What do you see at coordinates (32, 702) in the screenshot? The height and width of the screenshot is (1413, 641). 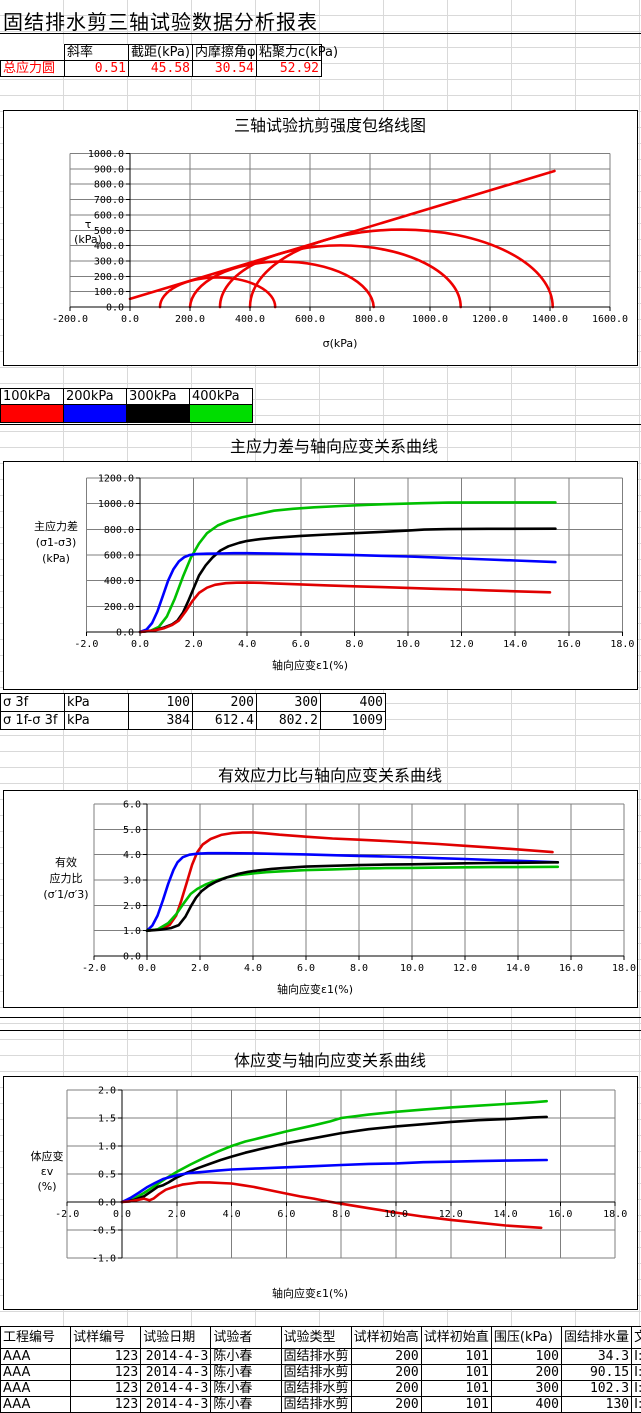 I see `sigma3f-label-cell: σ 3f` at bounding box center [32, 702].